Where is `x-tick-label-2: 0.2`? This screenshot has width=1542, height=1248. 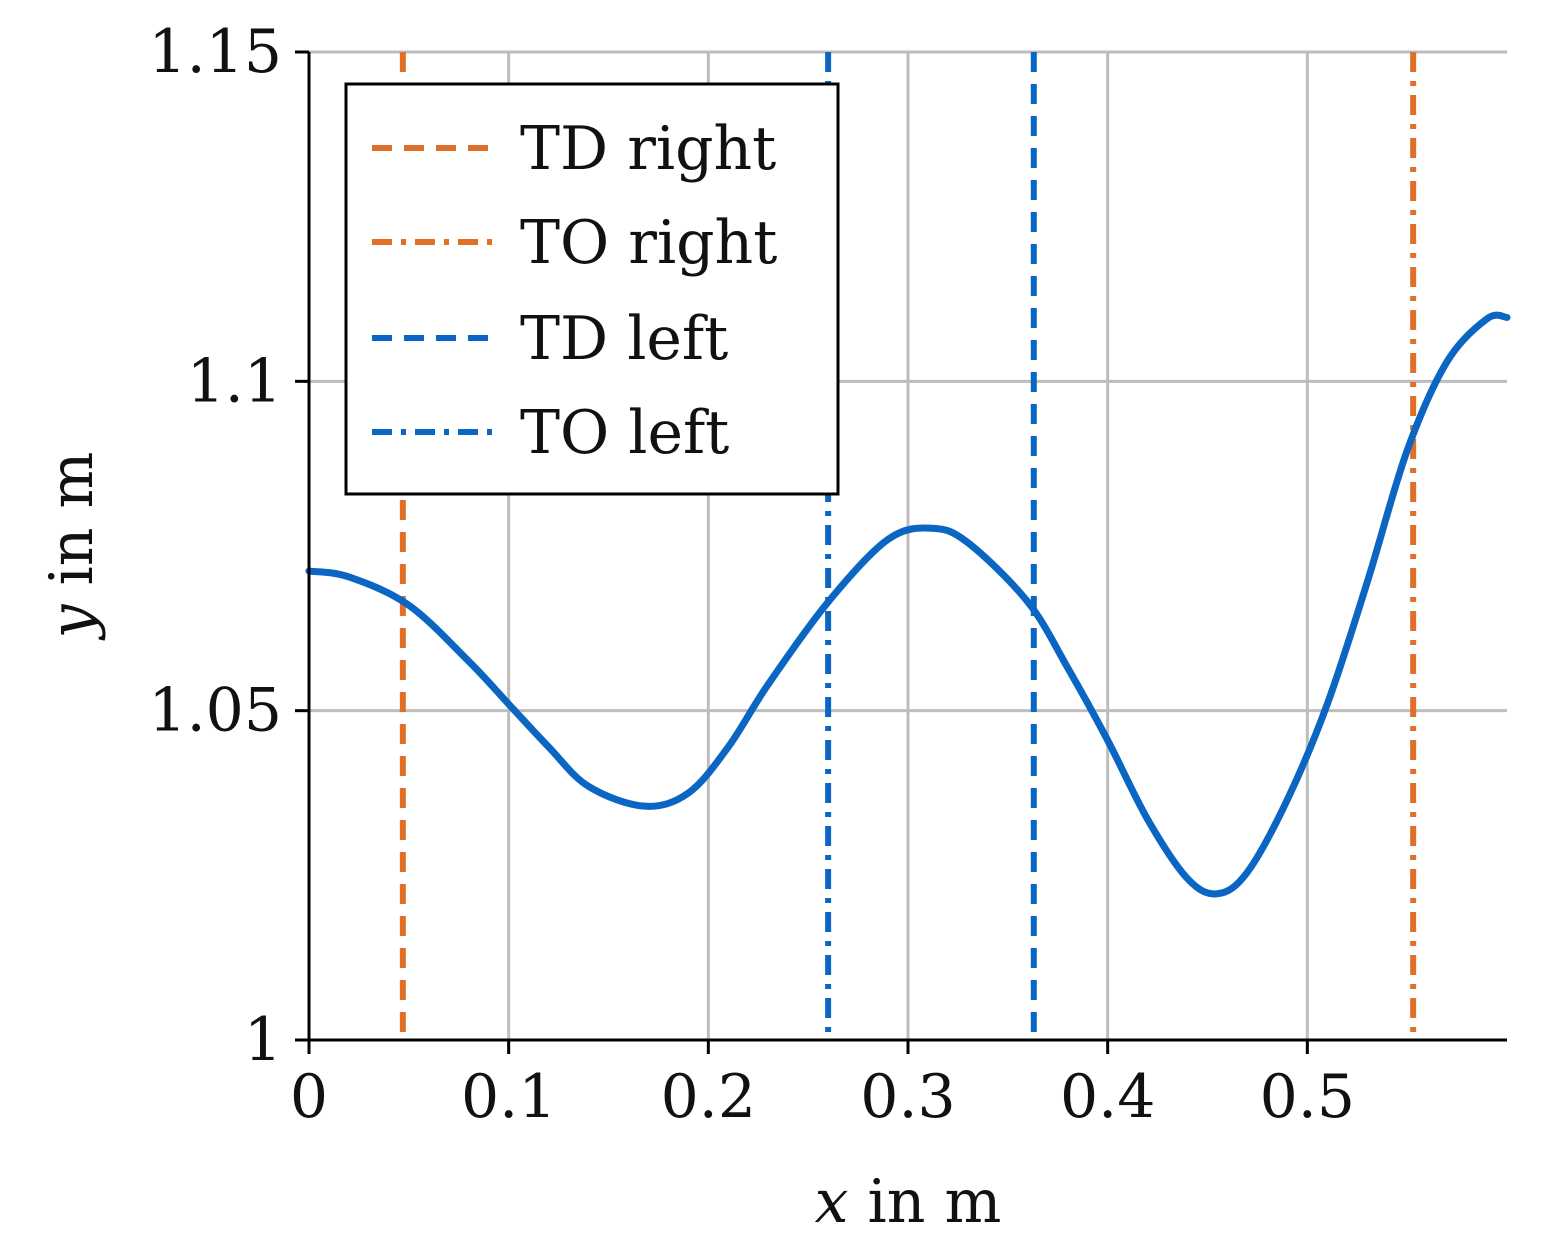 x-tick-label-2: 0.2 is located at coordinates (708, 1097).